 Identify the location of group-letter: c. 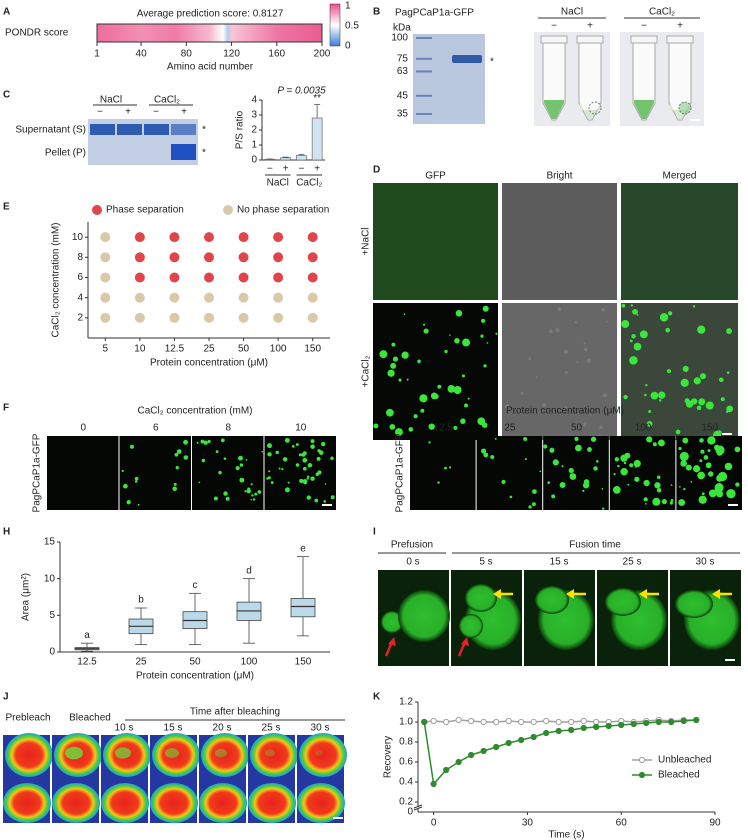
(195, 585).